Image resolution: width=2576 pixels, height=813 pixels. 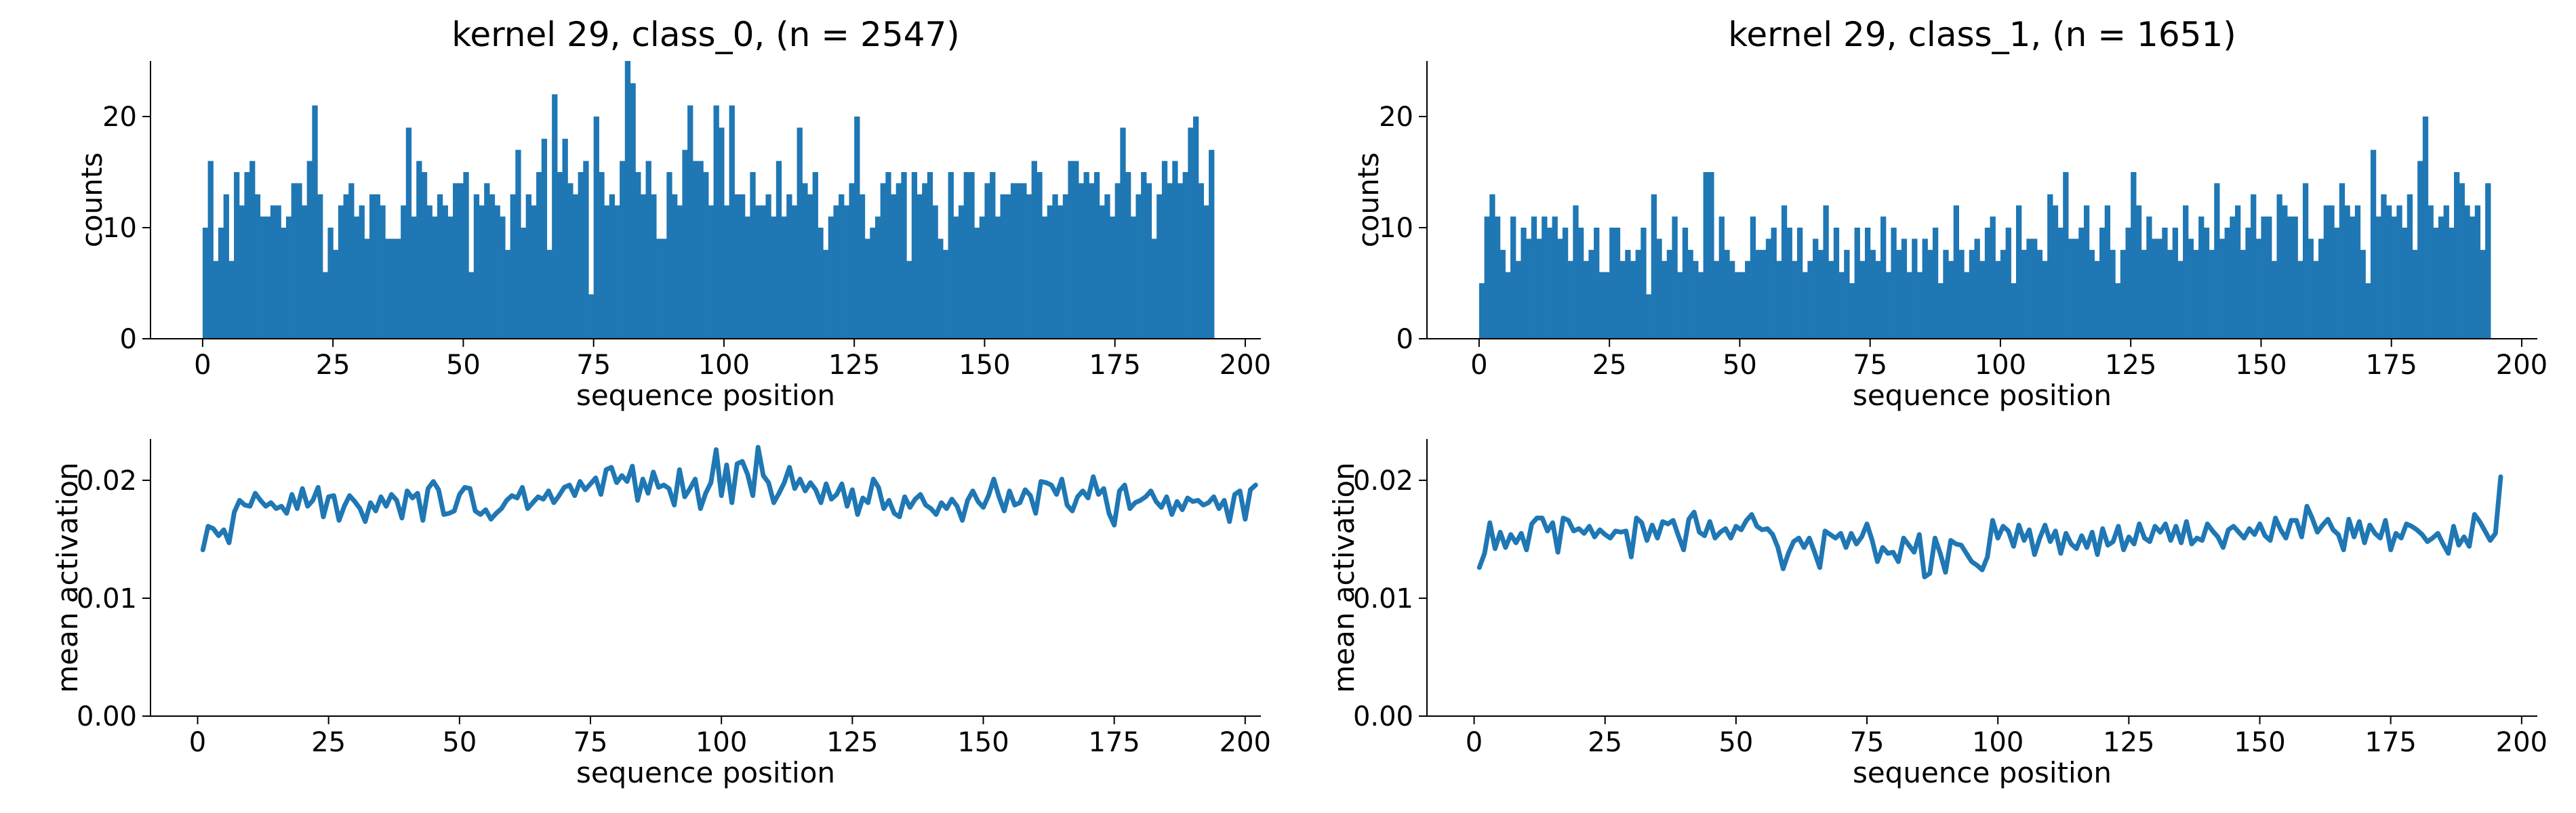 What do you see at coordinates (1383, 481) in the screenshot?
I see `y-tick-label: 0.02` at bounding box center [1383, 481].